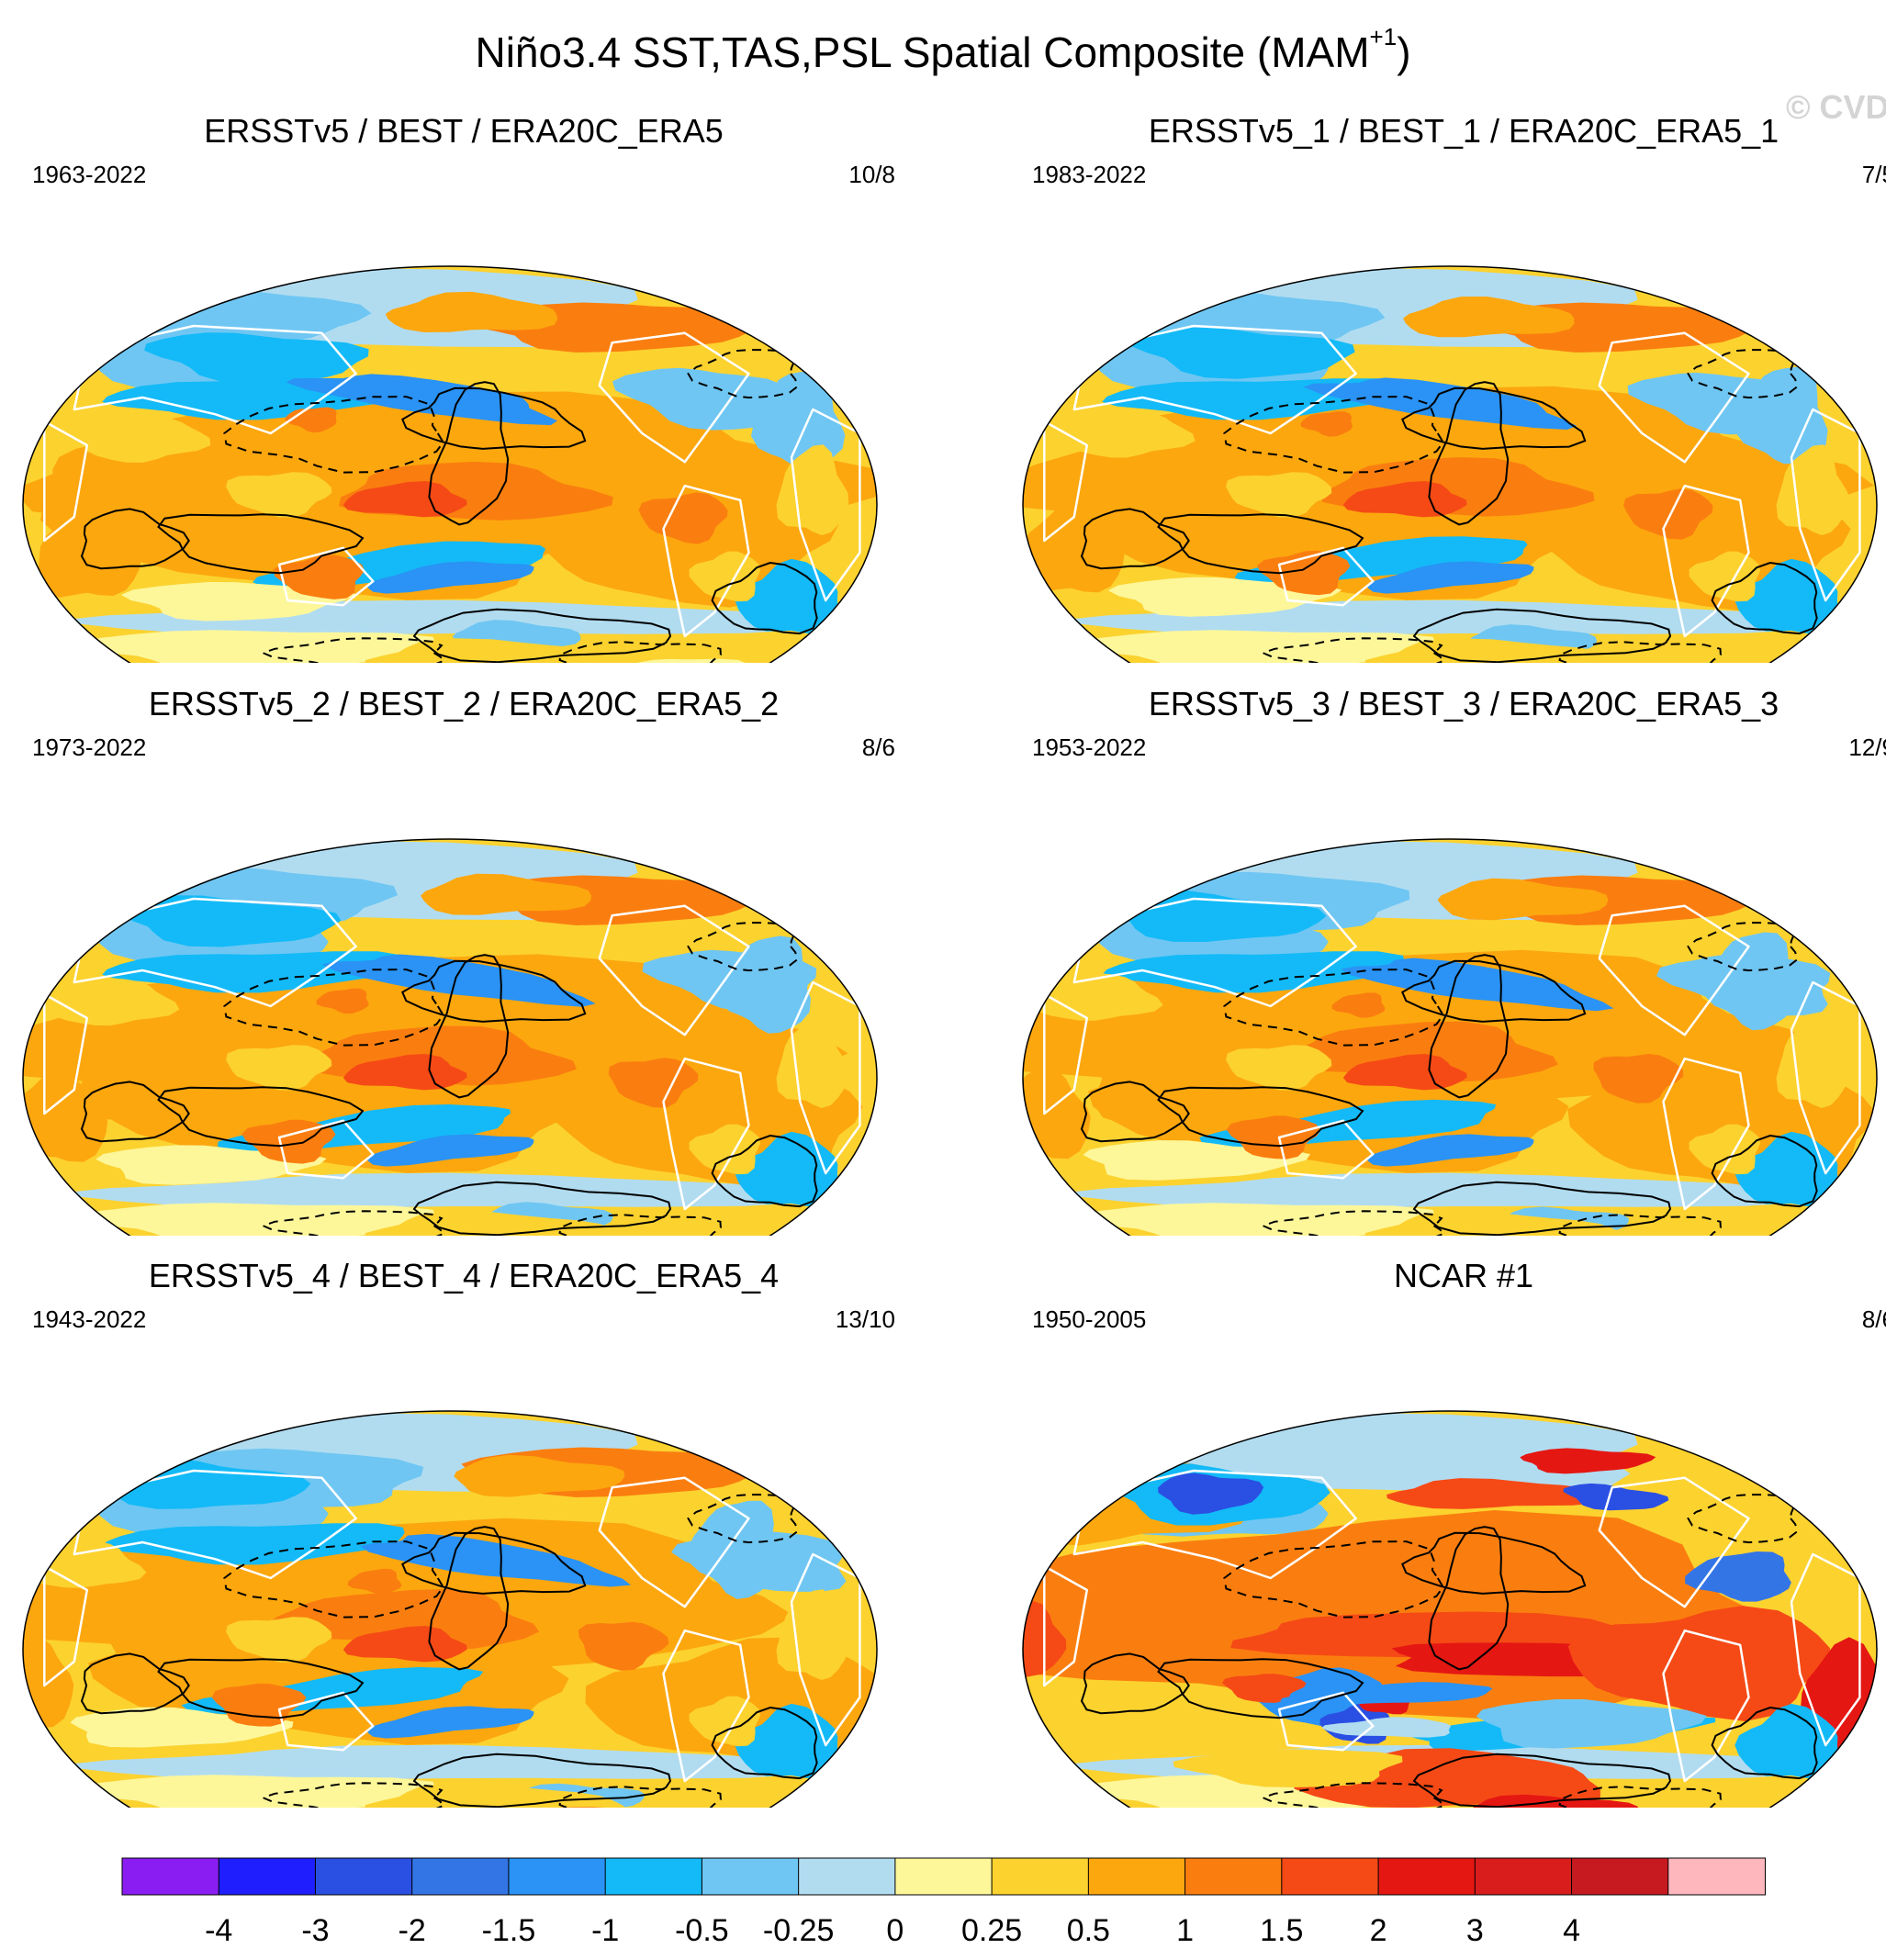 The image size is (1886, 1960). I want to click on colorbar-tick-label: 0, so click(895, 1930).